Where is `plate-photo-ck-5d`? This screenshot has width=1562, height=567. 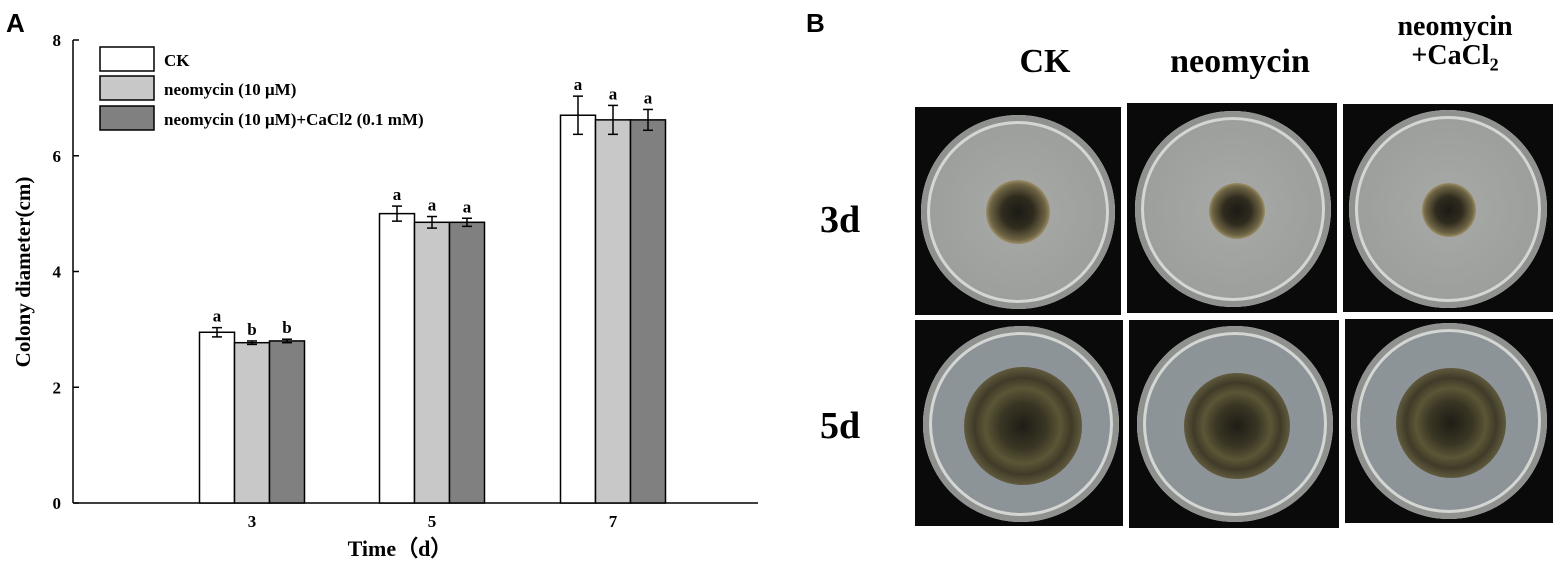
plate-photo-ck-5d is located at coordinates (1019, 423).